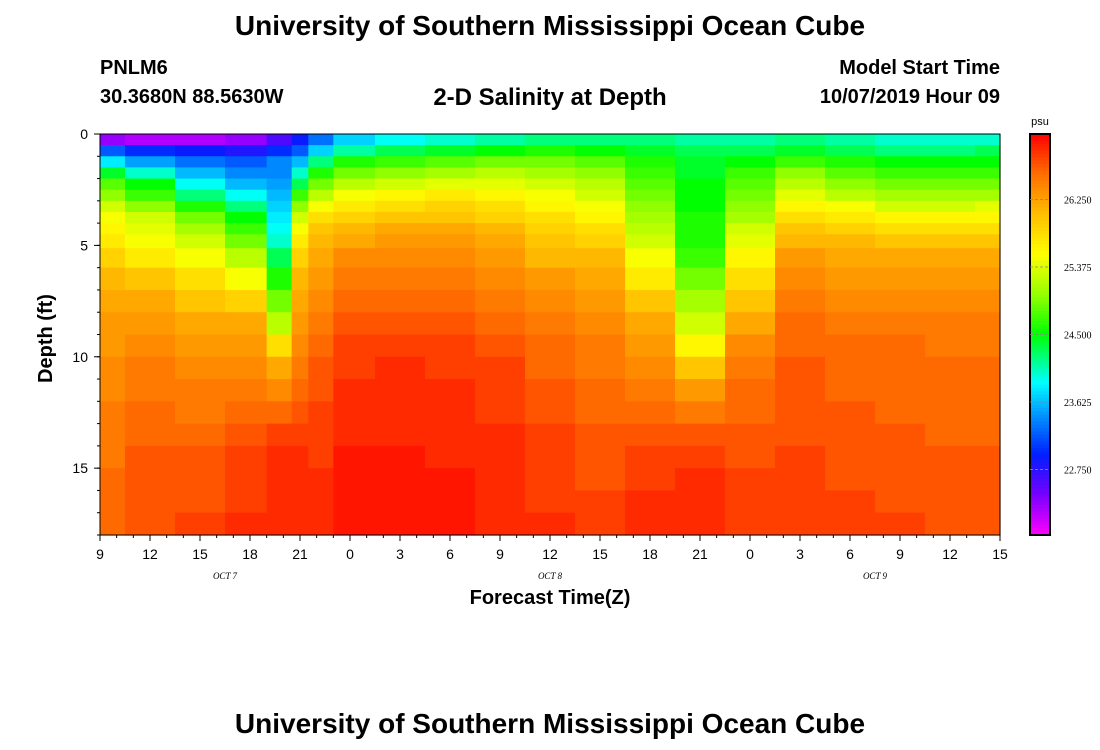 The image size is (1100, 750). Describe the element at coordinates (800, 554) in the screenshot. I see `x-tick-label: 3` at that location.